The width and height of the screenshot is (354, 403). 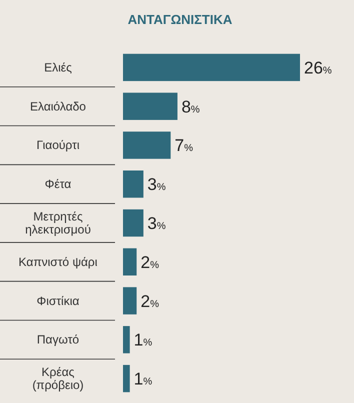 I want to click on y-tick-label: Ελιές, so click(x=58, y=67).